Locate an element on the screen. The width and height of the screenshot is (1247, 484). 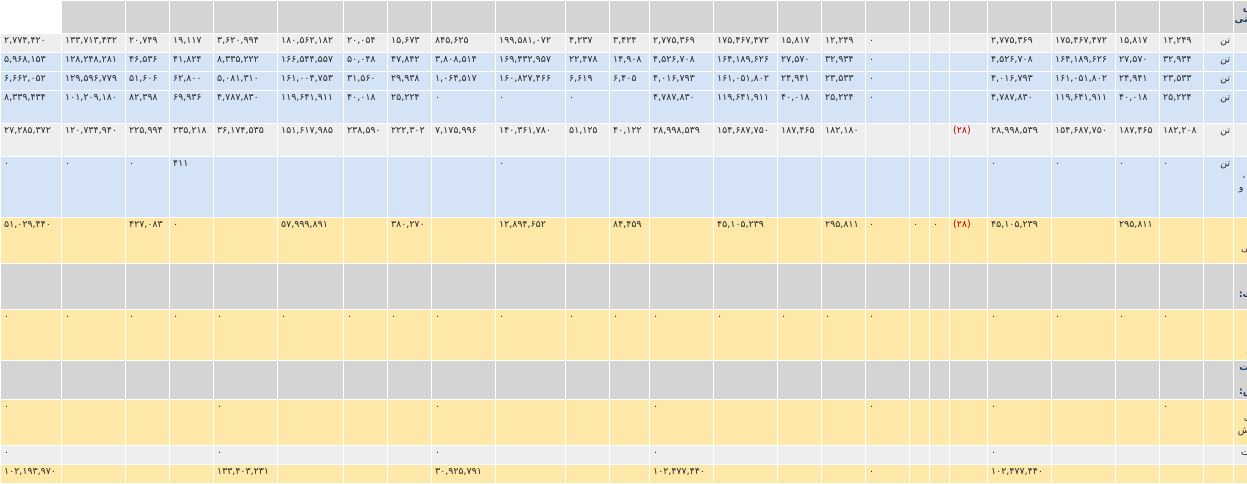
value-cell: ۲۳۸,۵۹۰ is located at coordinates (366, 140).